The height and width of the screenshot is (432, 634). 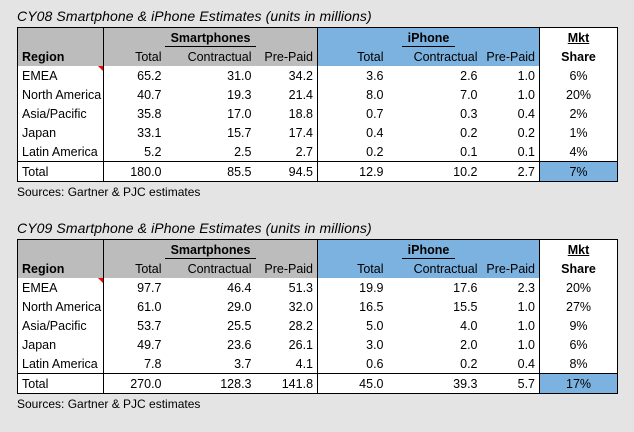 I want to click on ip-total-cell: 19.9, so click(x=371, y=287).